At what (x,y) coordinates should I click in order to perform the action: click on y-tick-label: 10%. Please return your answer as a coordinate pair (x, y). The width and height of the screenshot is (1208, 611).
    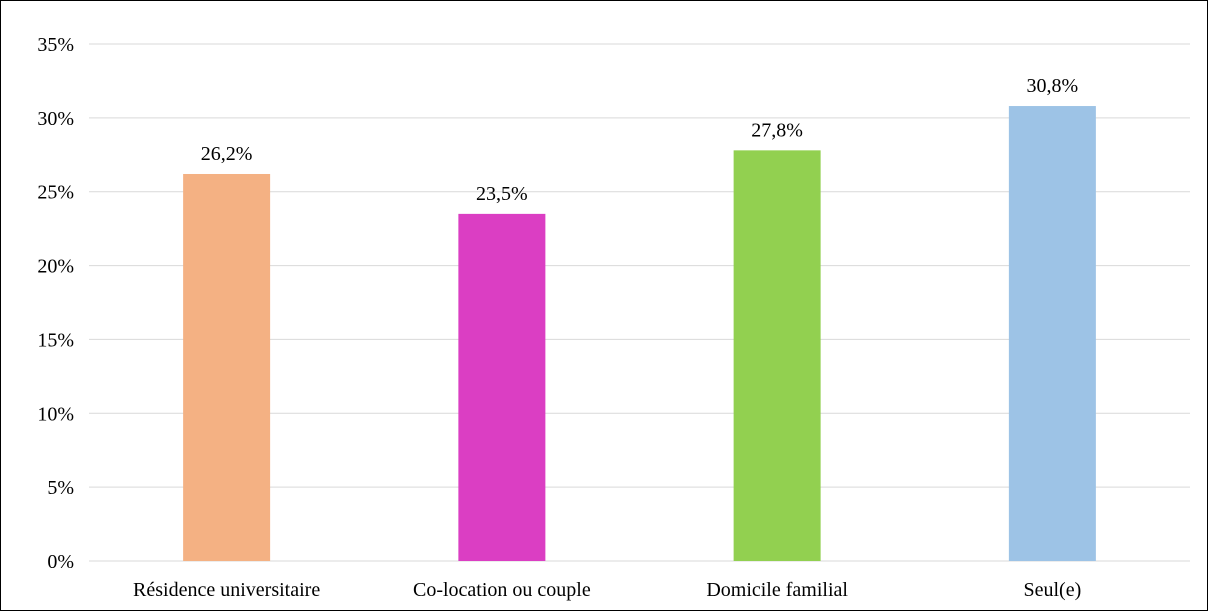
    Looking at the image, I should click on (55, 414).